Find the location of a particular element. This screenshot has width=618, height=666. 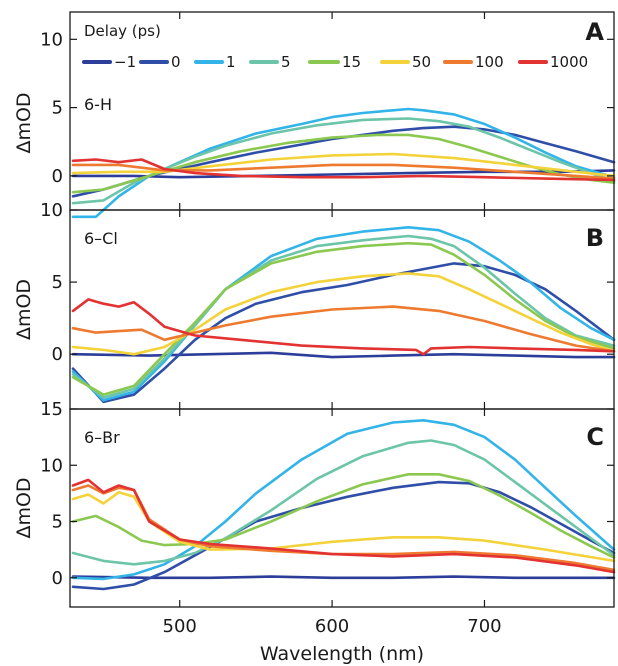

legend-entry-label: 0 is located at coordinates (176, 62).